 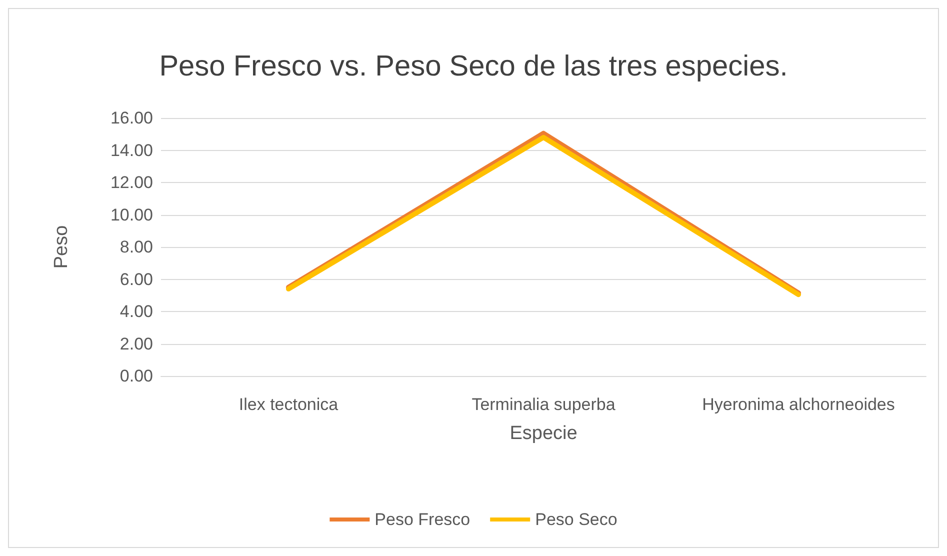 I want to click on y-tick-label: 2.00, so click(x=136, y=344).